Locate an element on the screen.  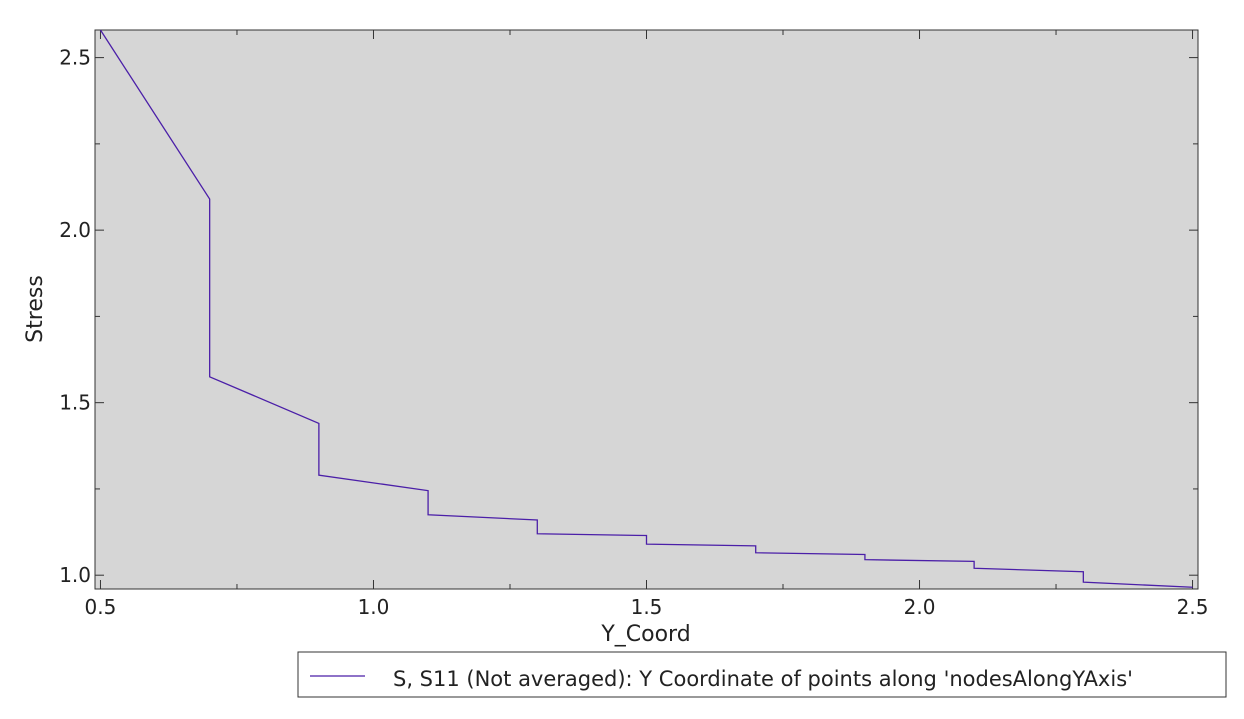
y-tick-label: 1.5 is located at coordinates (75, 403).